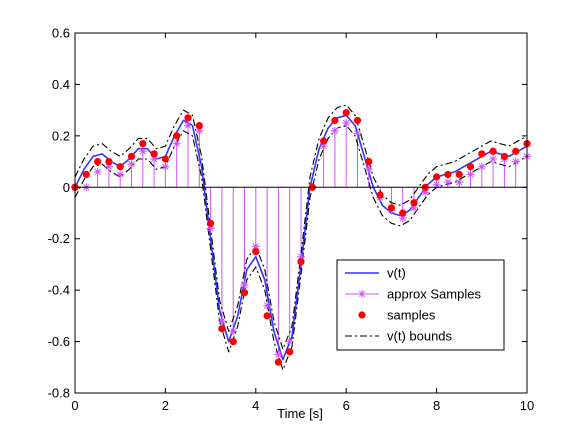 The image size is (581, 437). Describe the element at coordinates (61, 84) in the screenshot. I see `y-tick-label: 0.4` at that location.